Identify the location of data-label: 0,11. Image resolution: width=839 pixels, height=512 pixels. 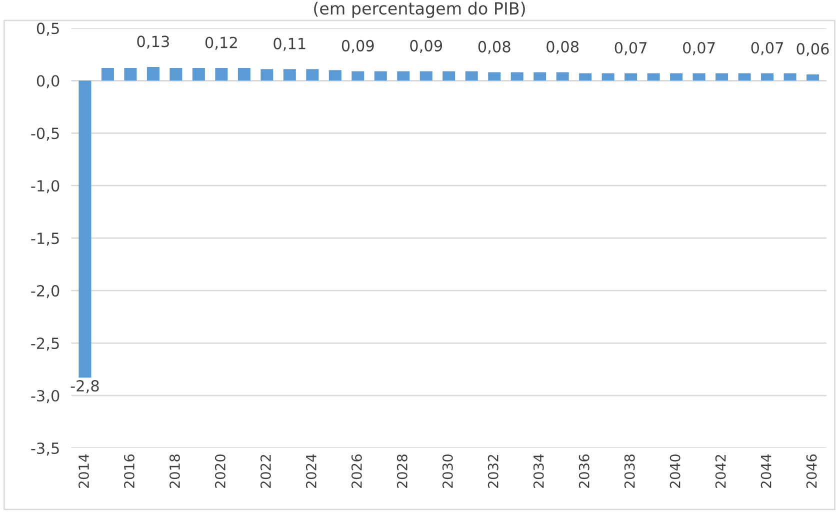
(290, 44).